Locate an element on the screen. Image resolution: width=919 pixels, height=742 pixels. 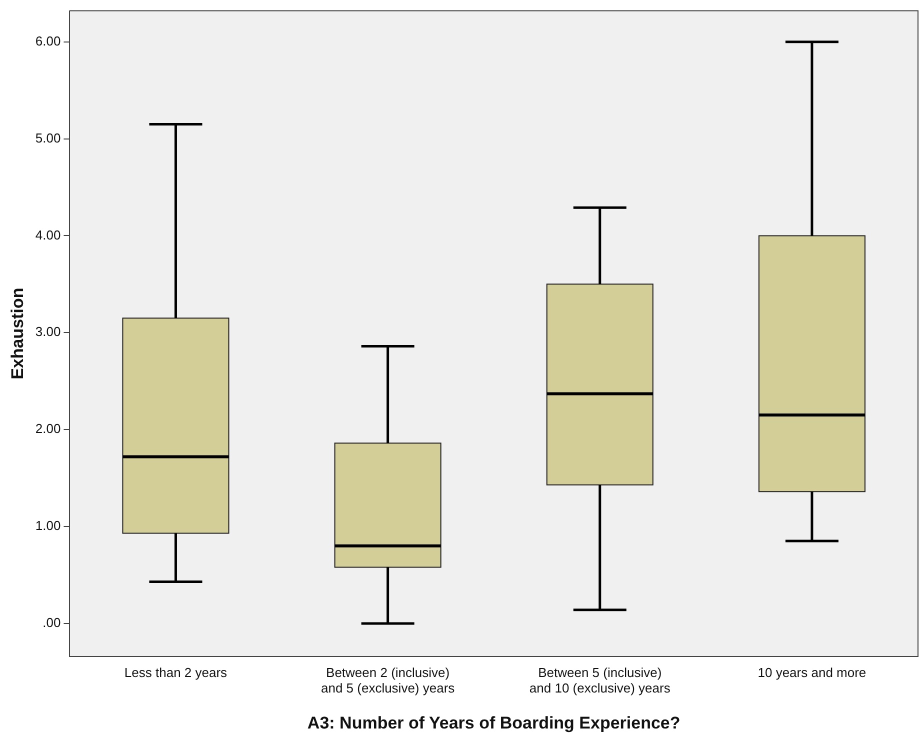
x-axis-title: A3: Number of Years of Boarding Experience? is located at coordinates (493, 722).